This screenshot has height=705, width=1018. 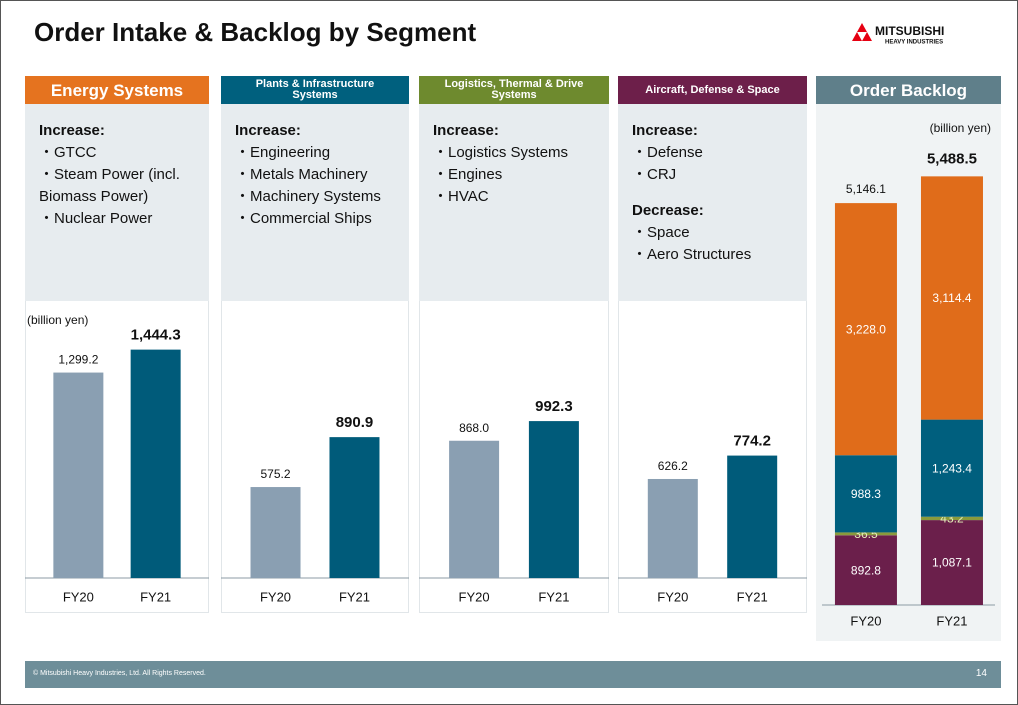 I want to click on panel-header: Energy Systems, so click(x=117, y=90).